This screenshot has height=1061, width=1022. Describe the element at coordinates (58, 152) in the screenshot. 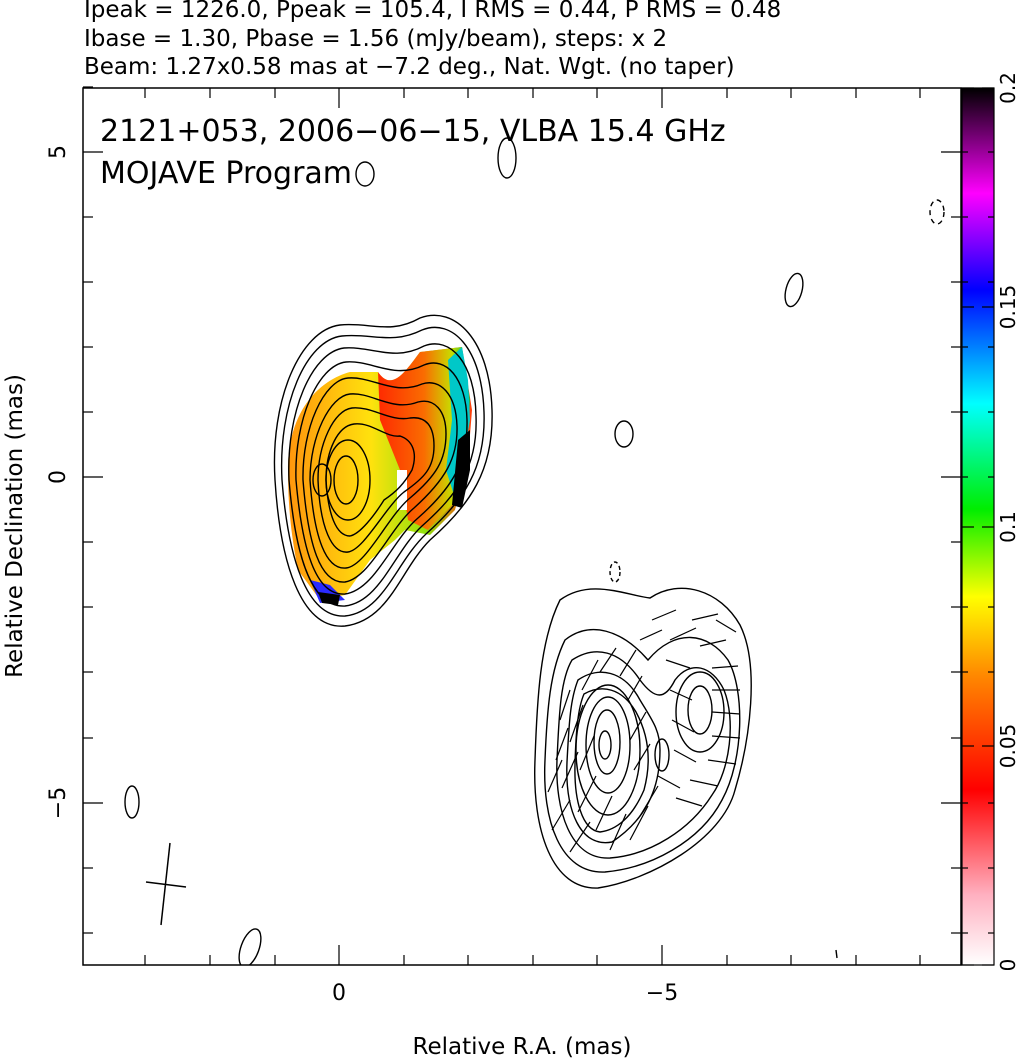

I see `y-tick-label-5: 5` at that location.